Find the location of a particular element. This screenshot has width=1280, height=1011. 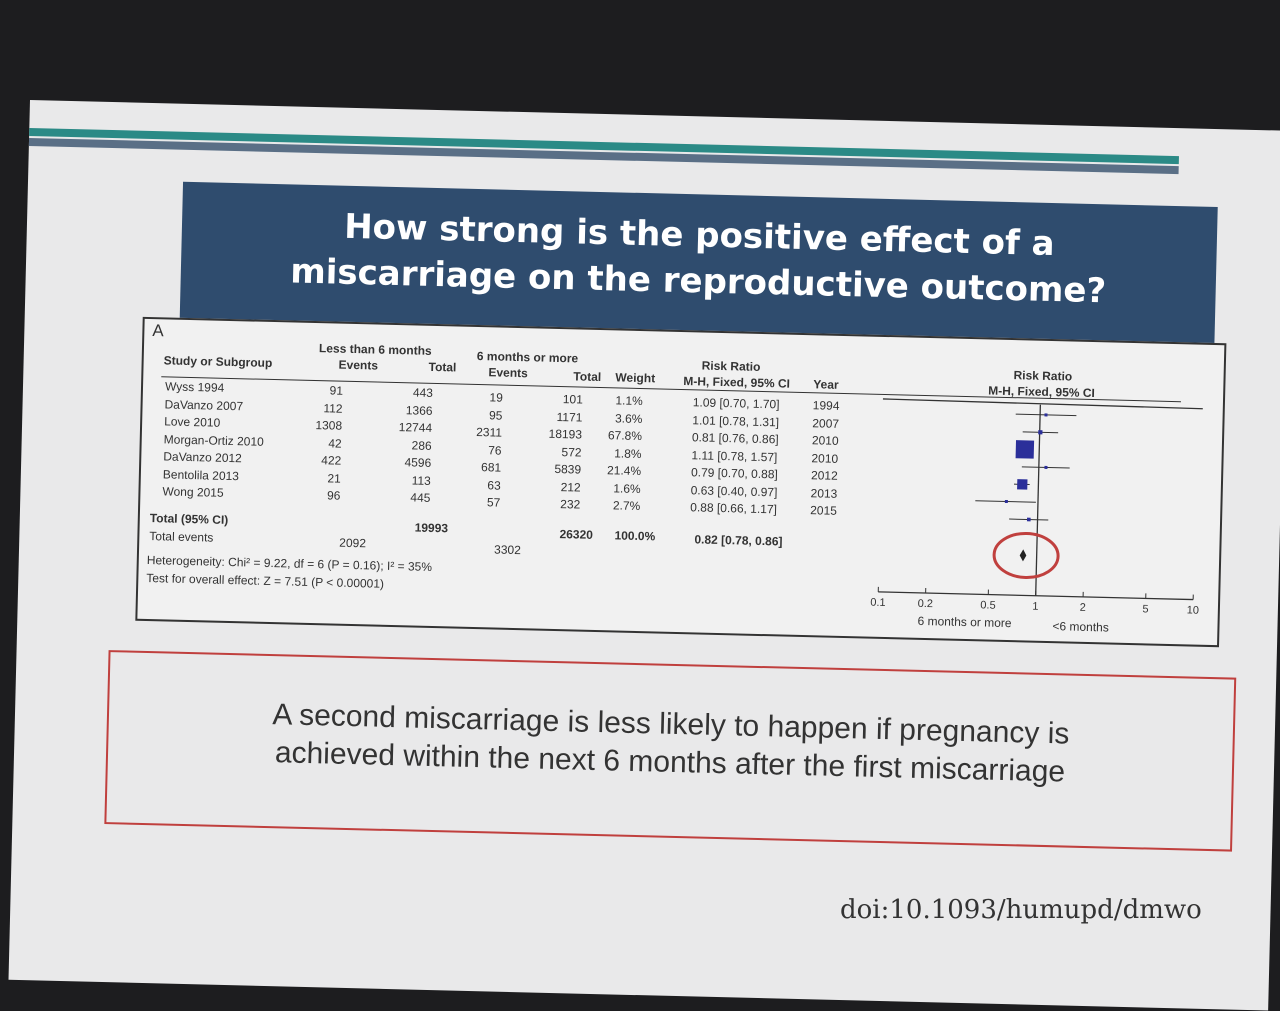

x-tick-label: 1 is located at coordinates (1035, 607).